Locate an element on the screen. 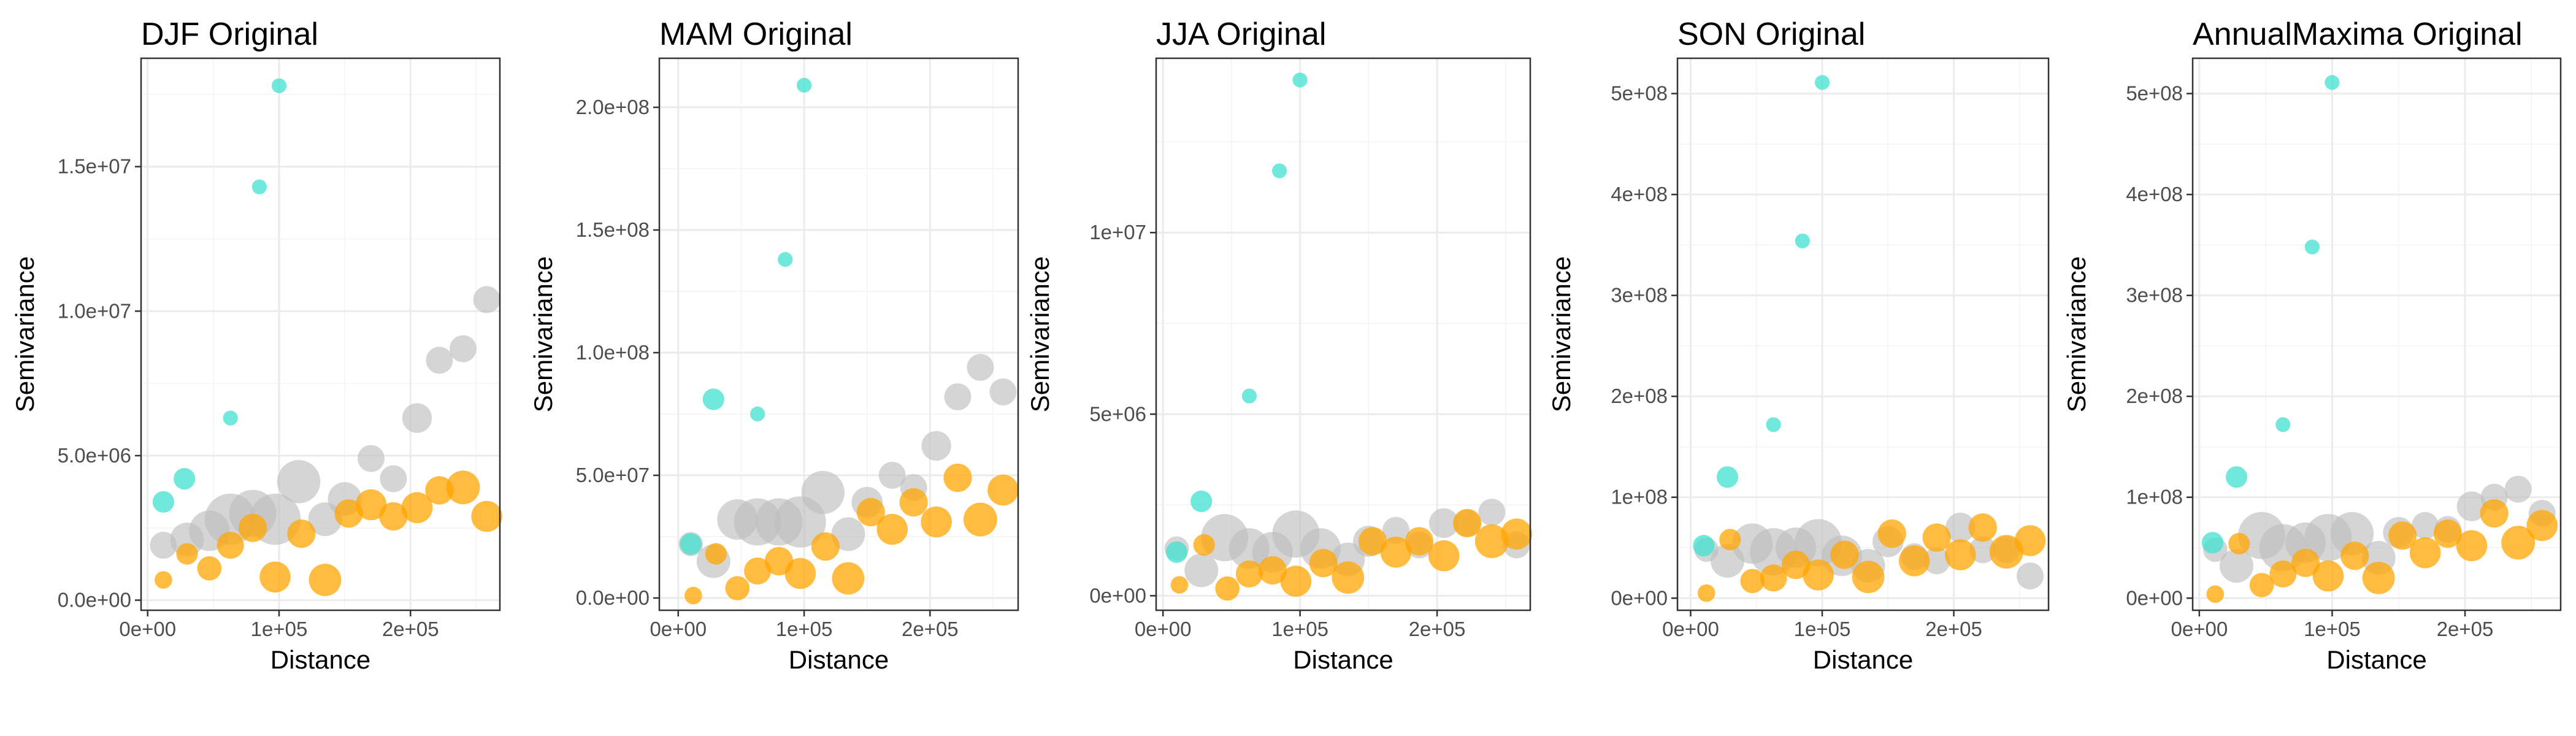 The image size is (2576, 736). y-tick-label: 0.0e+00 is located at coordinates (94, 600).